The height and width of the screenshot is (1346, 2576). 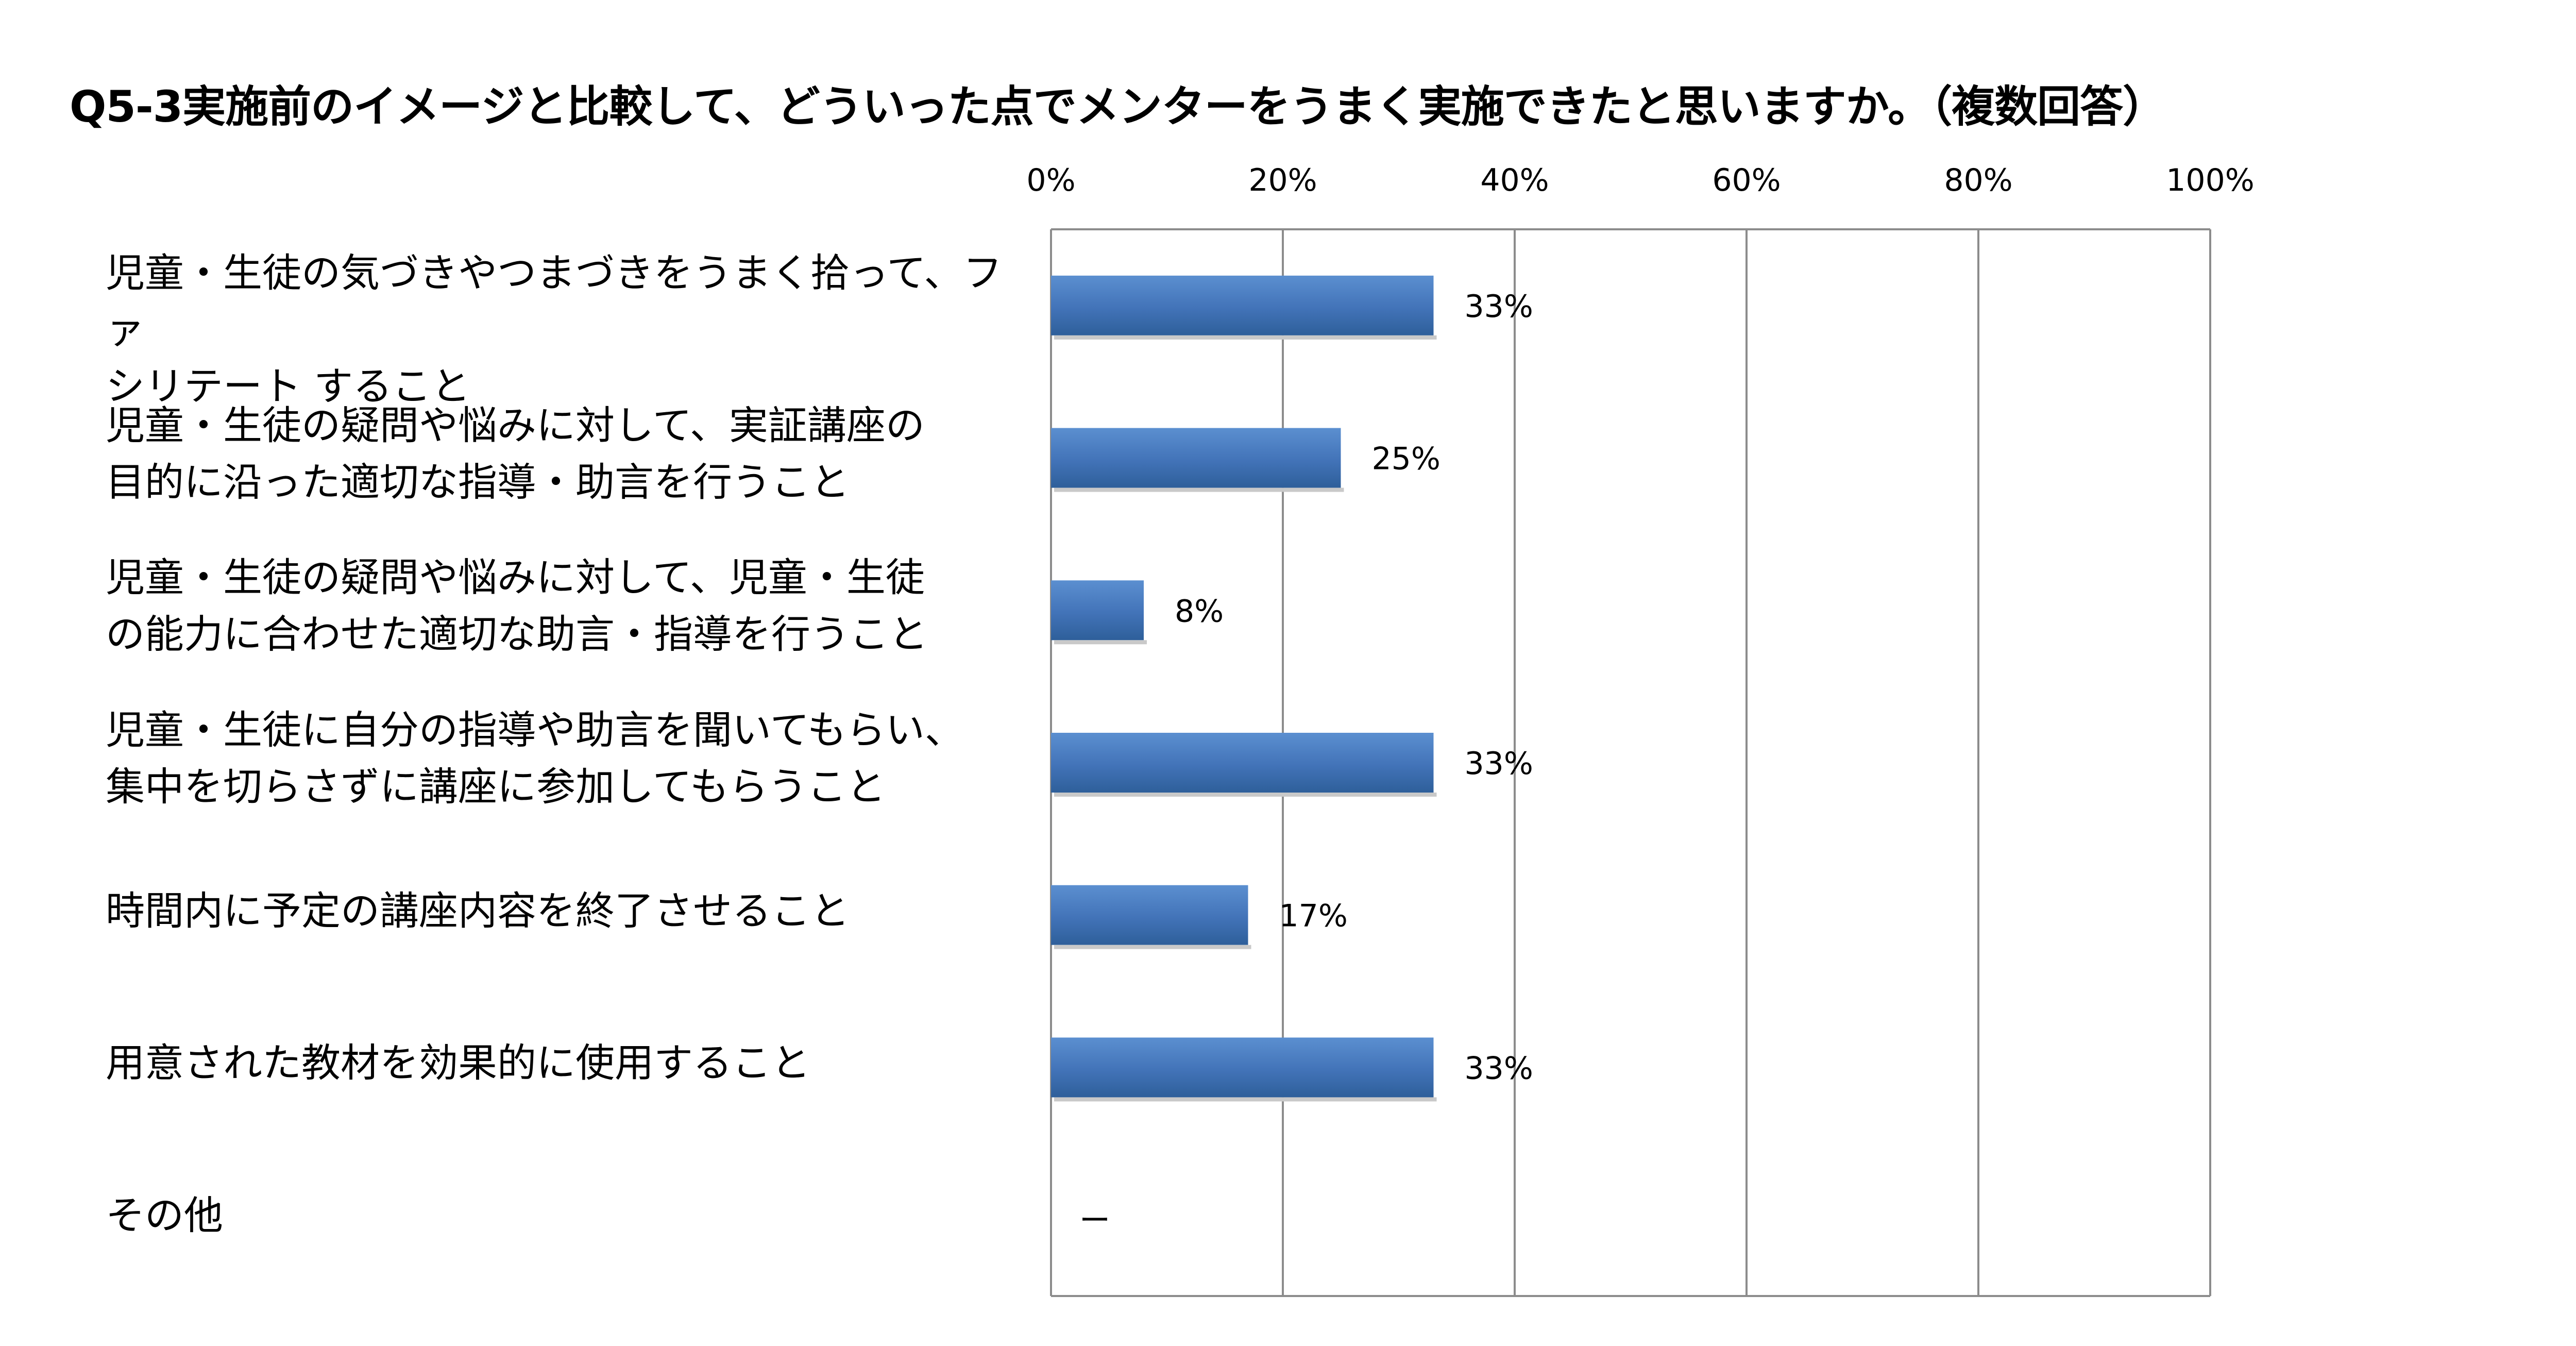 What do you see at coordinates (164, 1215) in the screenshot?
I see `category-label: その他` at bounding box center [164, 1215].